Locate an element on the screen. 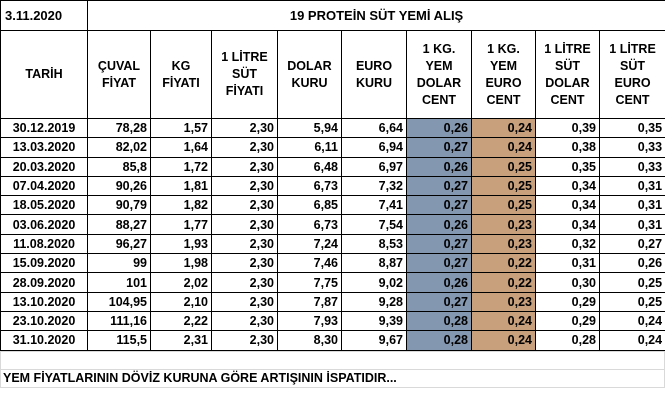  cell: 6,94 is located at coordinates (374, 147).